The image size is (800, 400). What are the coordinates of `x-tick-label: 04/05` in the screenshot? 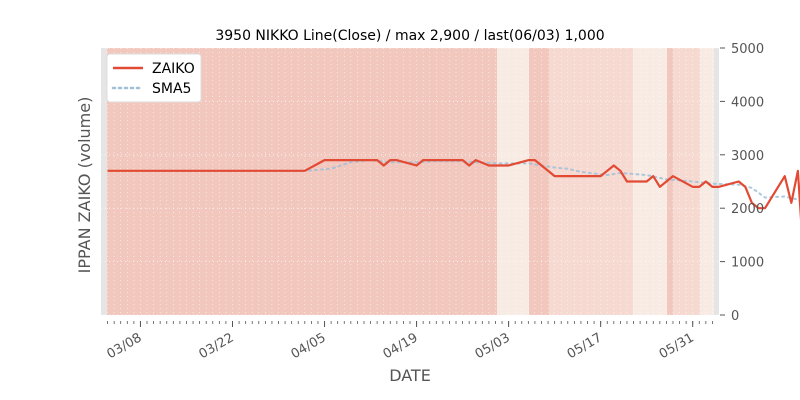 It's located at (309, 346).